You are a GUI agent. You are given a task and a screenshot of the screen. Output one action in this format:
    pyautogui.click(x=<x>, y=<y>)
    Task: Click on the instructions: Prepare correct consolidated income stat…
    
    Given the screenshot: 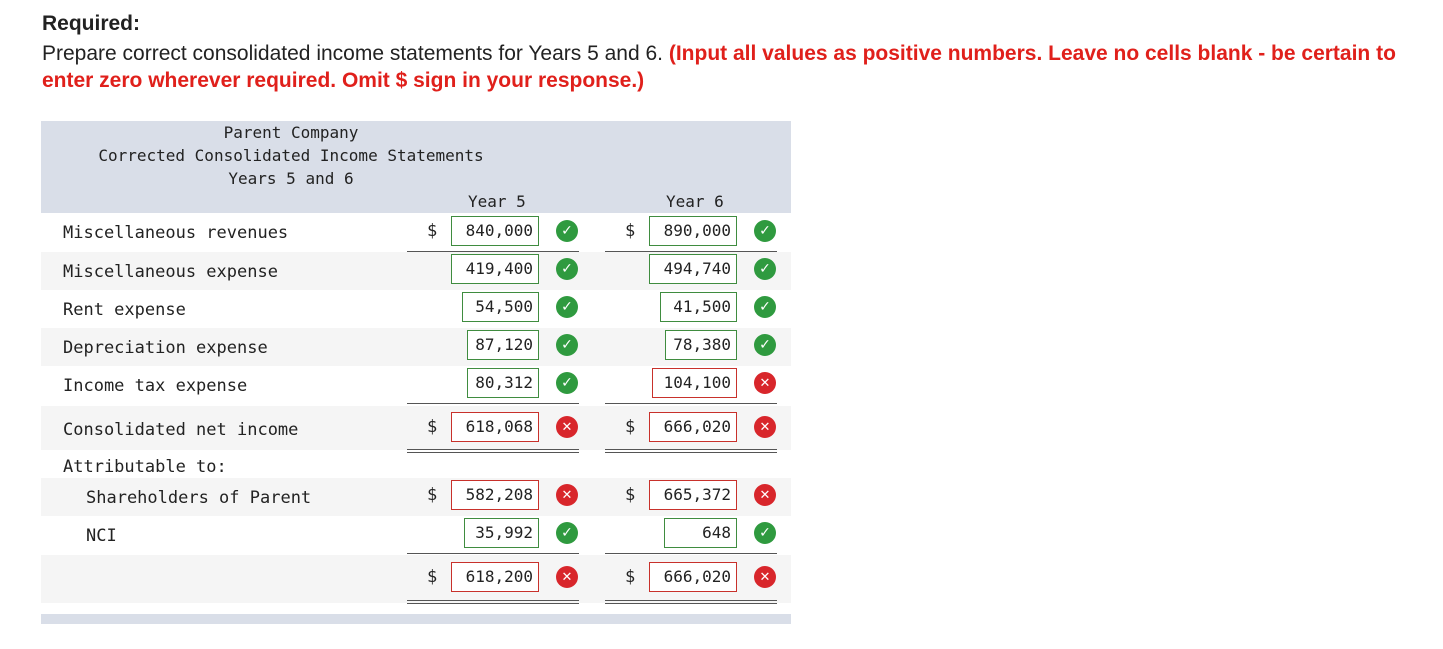 What is the action you would take?
    pyautogui.click(x=739, y=67)
    